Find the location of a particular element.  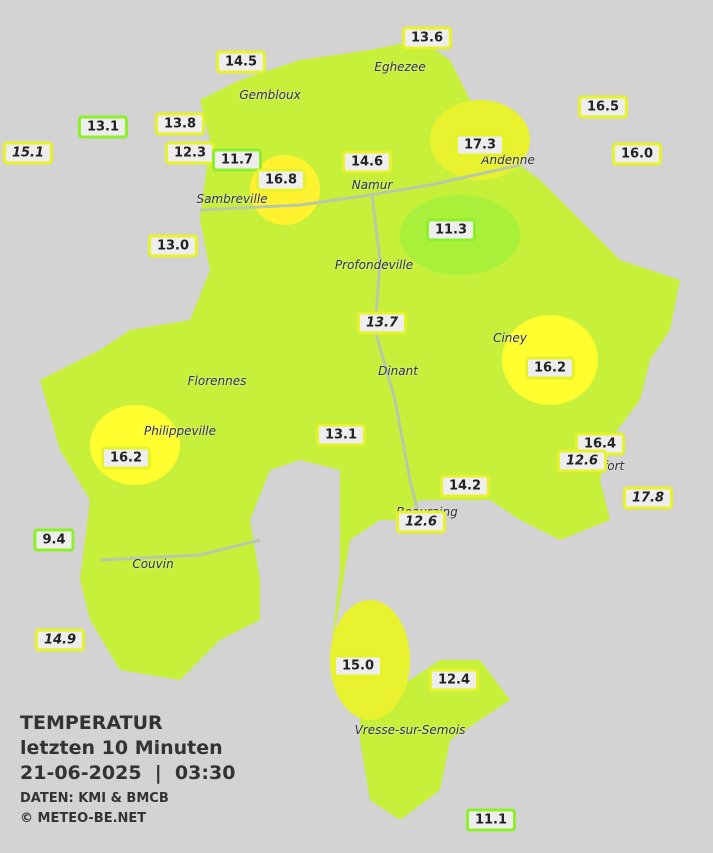

station-value: 15.1 is located at coordinates (28, 153).